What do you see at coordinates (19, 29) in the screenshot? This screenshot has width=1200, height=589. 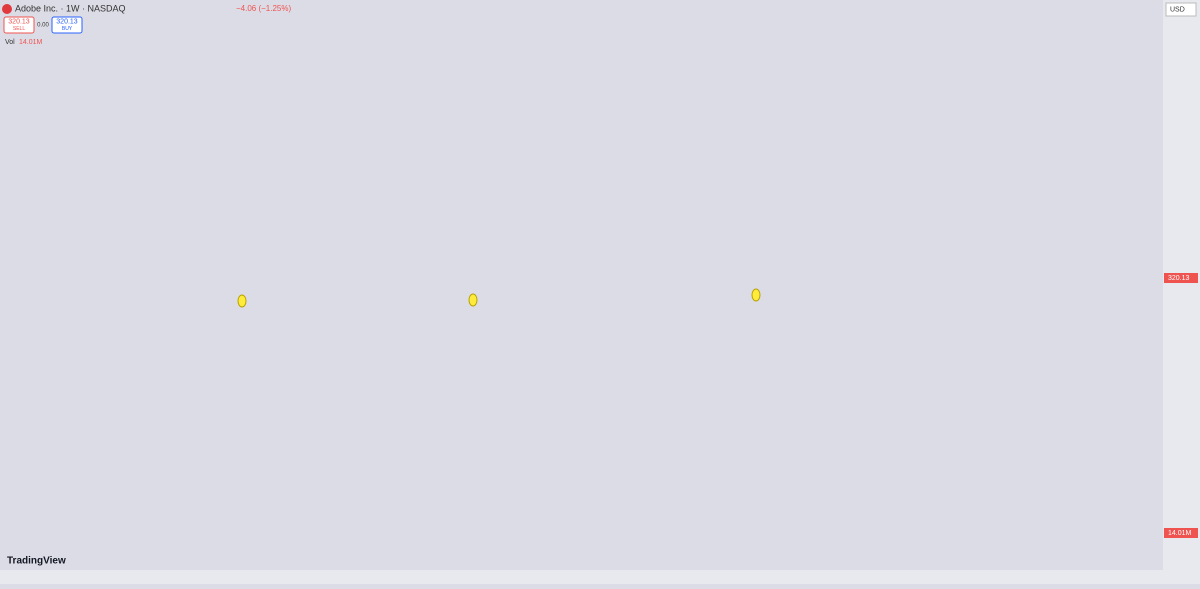 I see `sell-label: SELL` at bounding box center [19, 29].